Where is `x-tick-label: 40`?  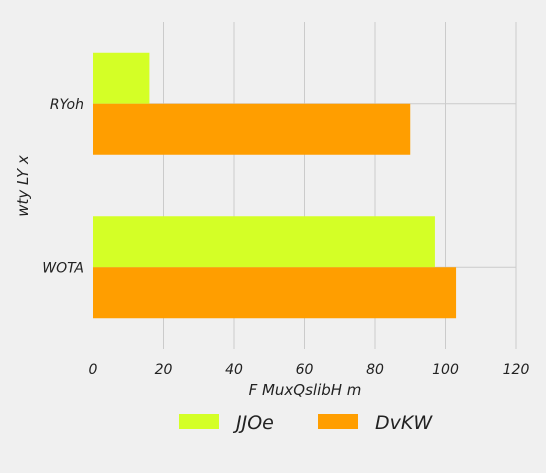 x-tick-label: 40 is located at coordinates (234, 370).